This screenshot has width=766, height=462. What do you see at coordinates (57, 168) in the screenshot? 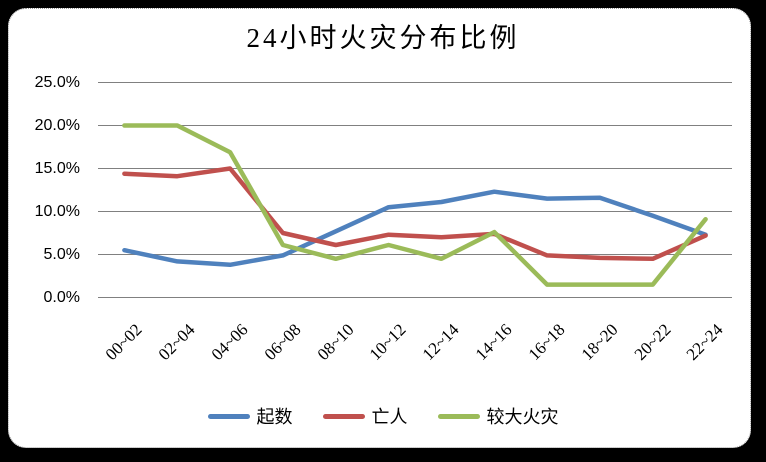
I see `y-tick-label: 15.0%` at bounding box center [57, 168].